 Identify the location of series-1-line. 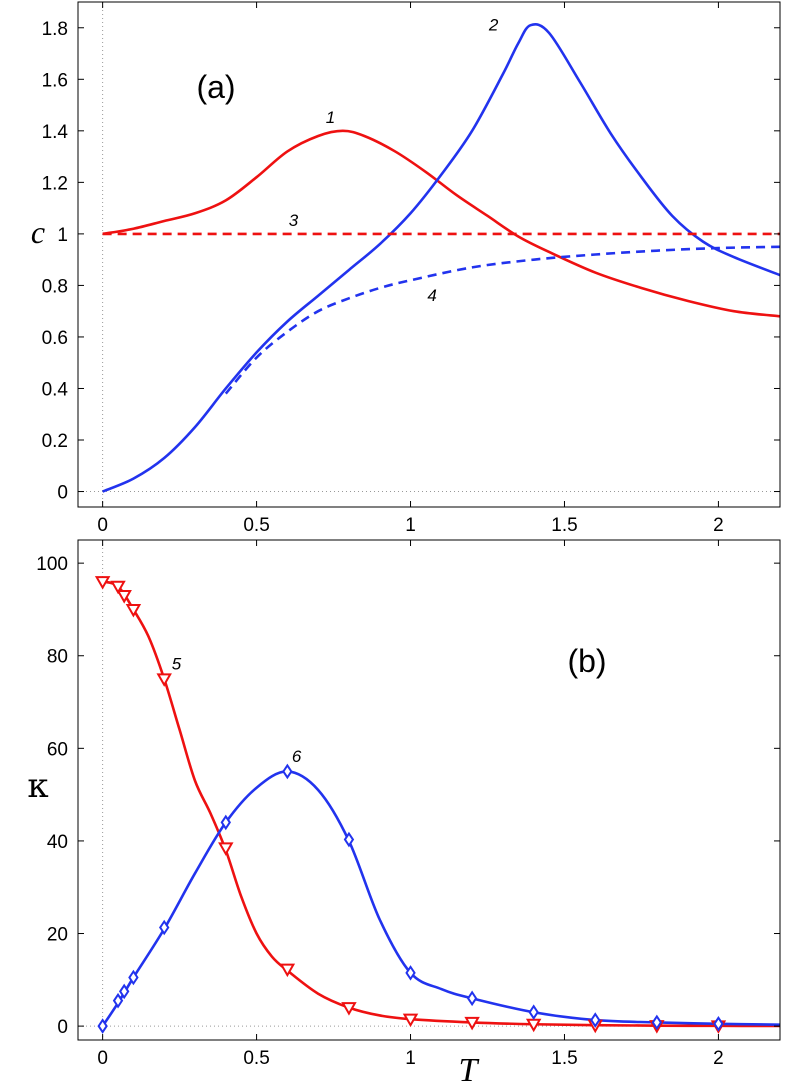
(441, 223).